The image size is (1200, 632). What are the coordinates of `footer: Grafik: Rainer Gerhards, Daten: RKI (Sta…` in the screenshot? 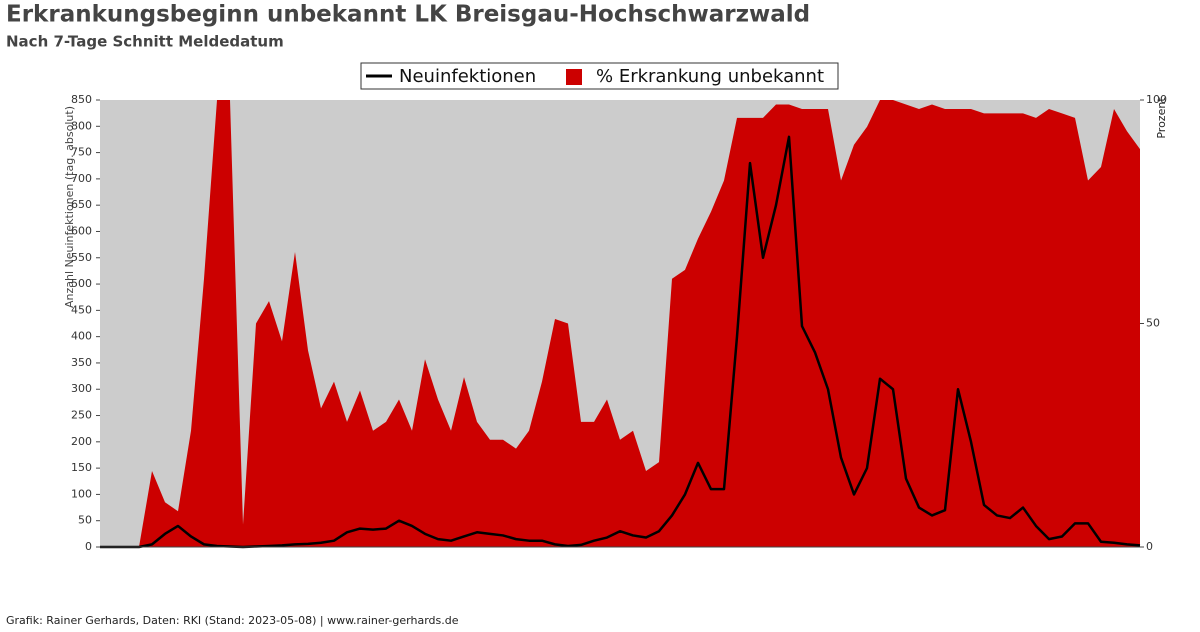 It's located at (232, 620).